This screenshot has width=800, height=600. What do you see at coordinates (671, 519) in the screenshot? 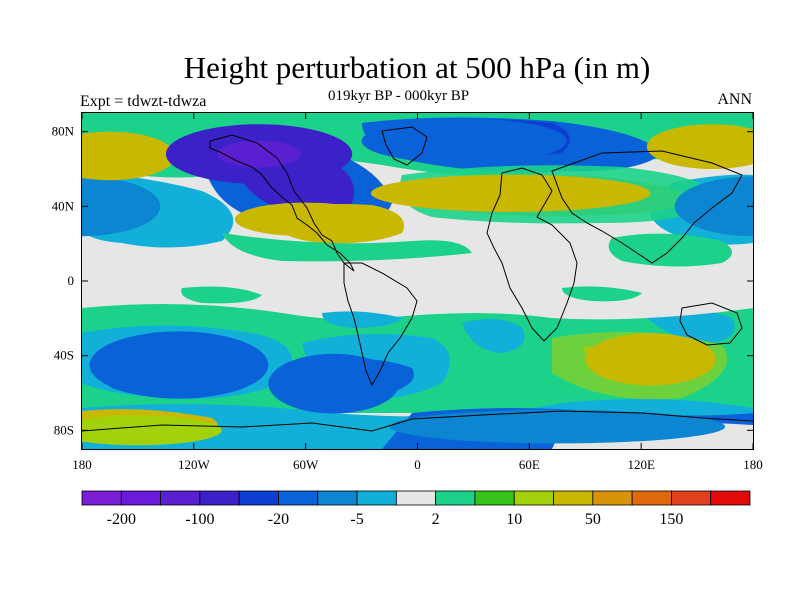
I see `colorbar-label: 150` at bounding box center [671, 519].